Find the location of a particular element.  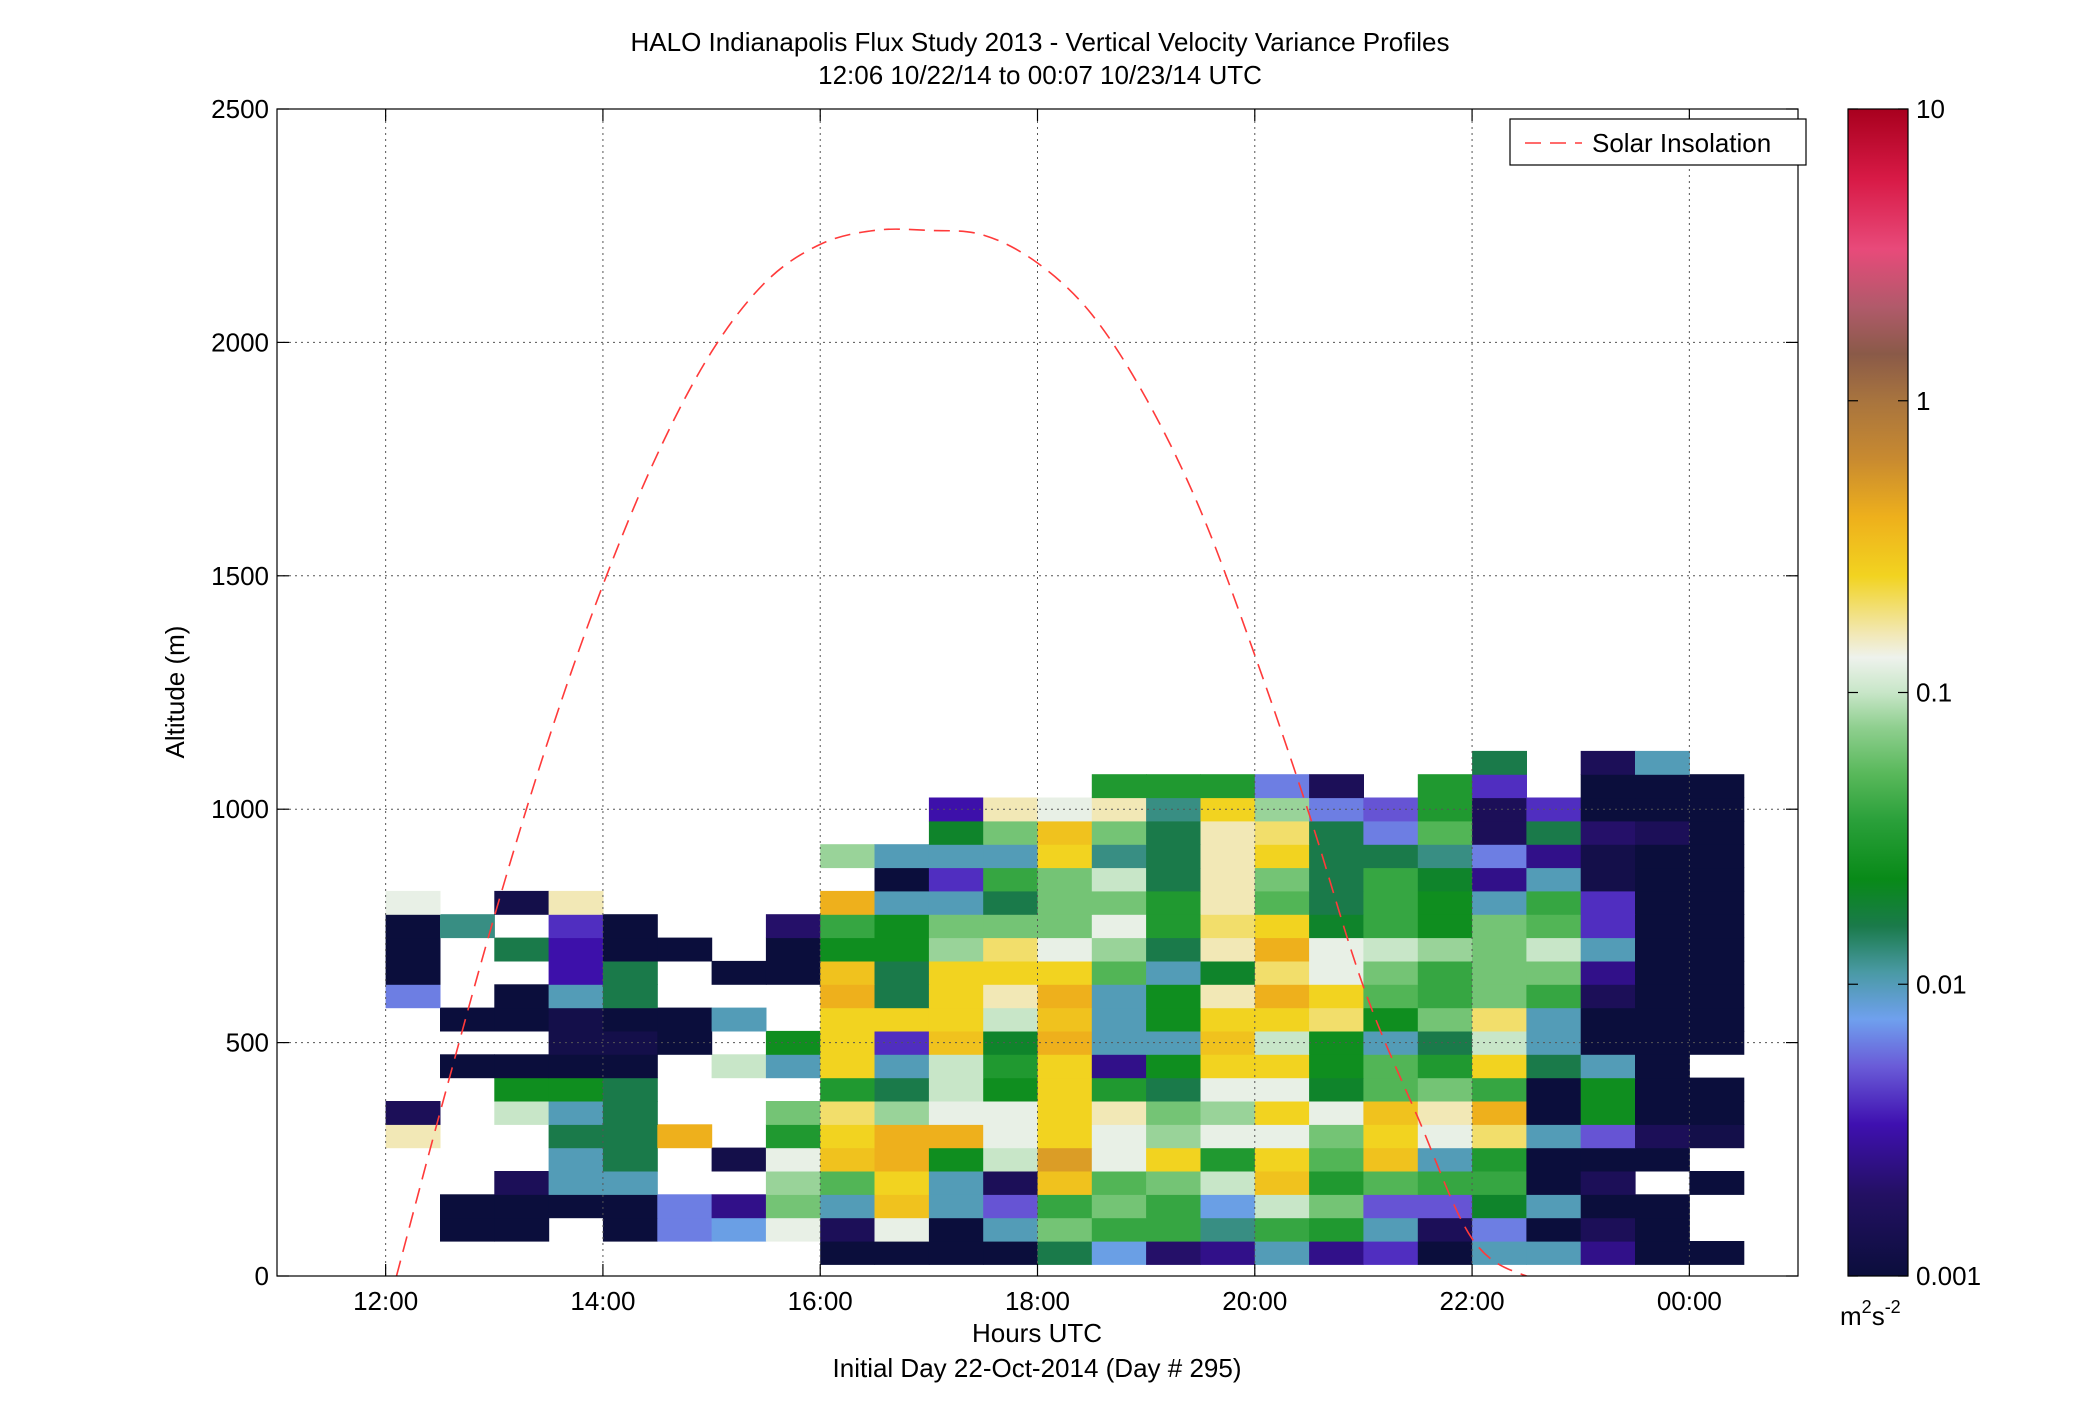

x-tick-label: 20:00 is located at coordinates (1254, 1301).